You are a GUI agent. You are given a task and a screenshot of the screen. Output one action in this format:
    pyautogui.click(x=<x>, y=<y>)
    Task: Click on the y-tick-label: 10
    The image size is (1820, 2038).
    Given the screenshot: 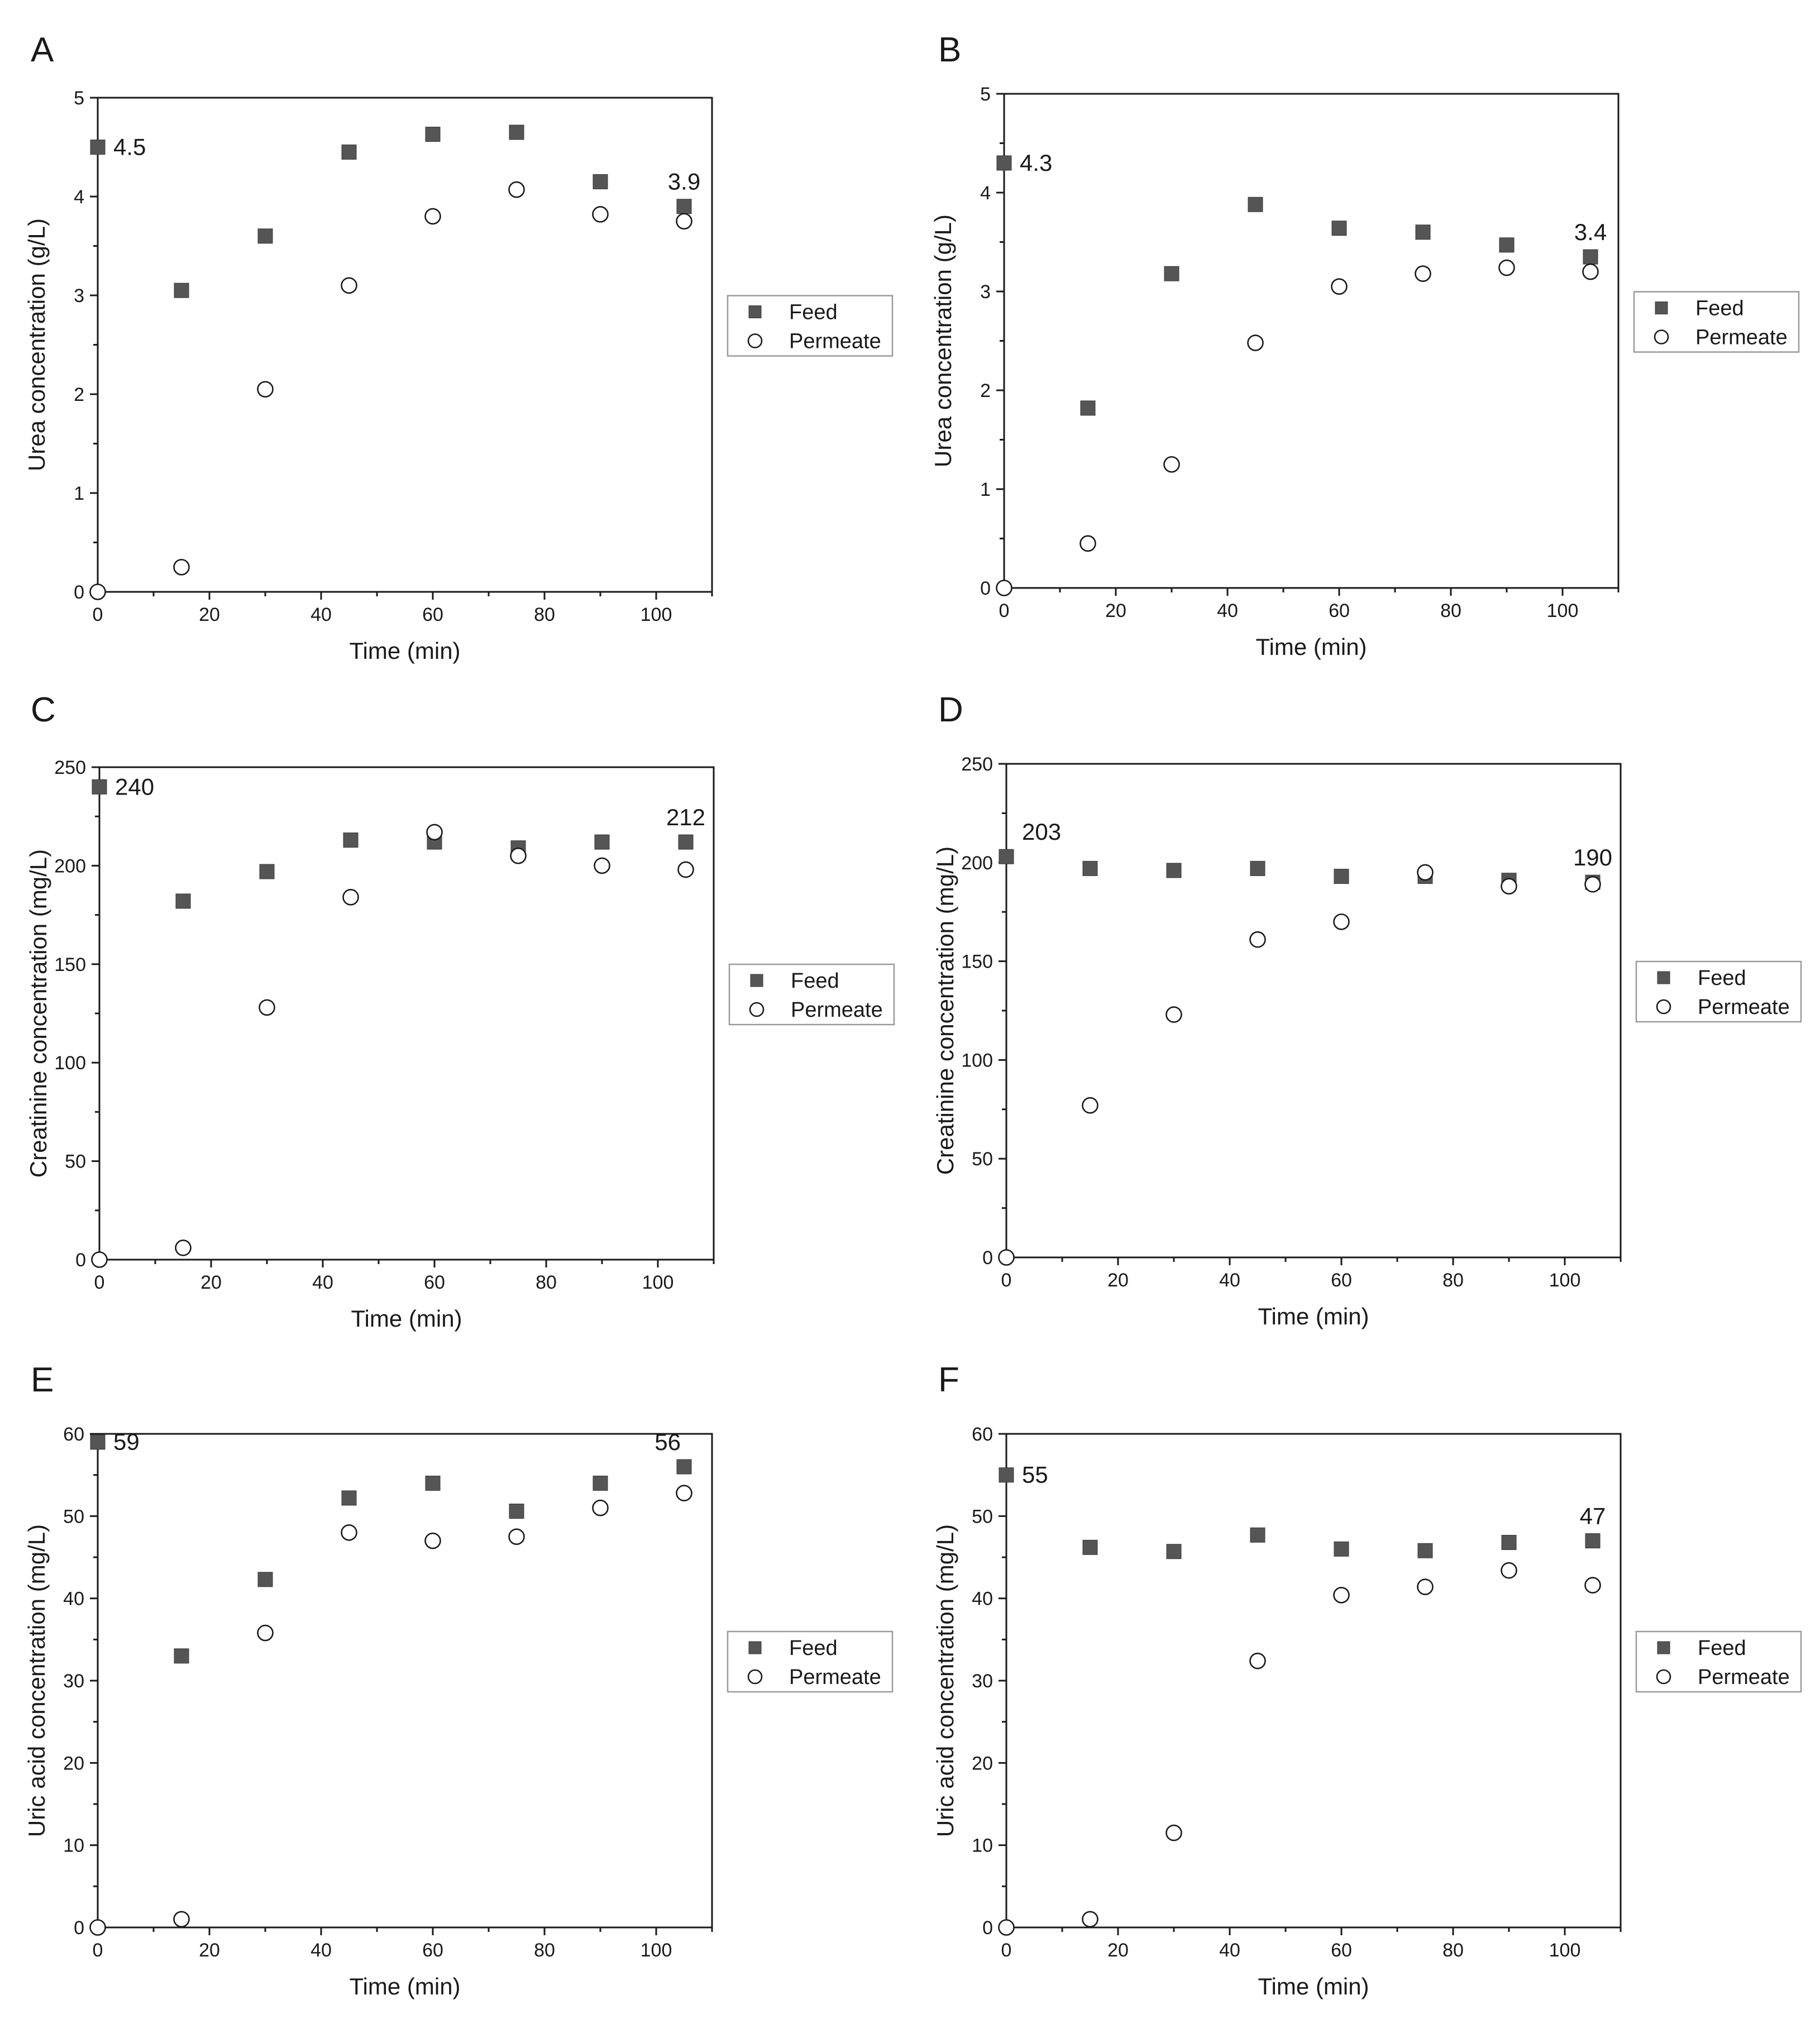 What is the action you would take?
    pyautogui.click(x=983, y=1846)
    